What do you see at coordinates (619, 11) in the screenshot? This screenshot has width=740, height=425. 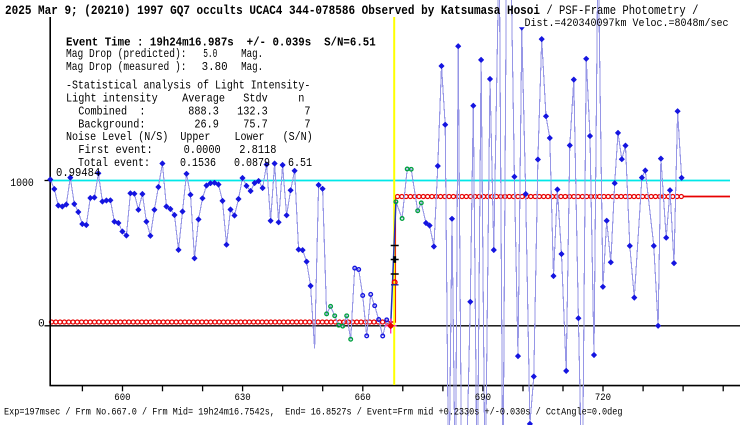 I see `svg-text: / PSF-Frame Photometry /` at bounding box center [619, 11].